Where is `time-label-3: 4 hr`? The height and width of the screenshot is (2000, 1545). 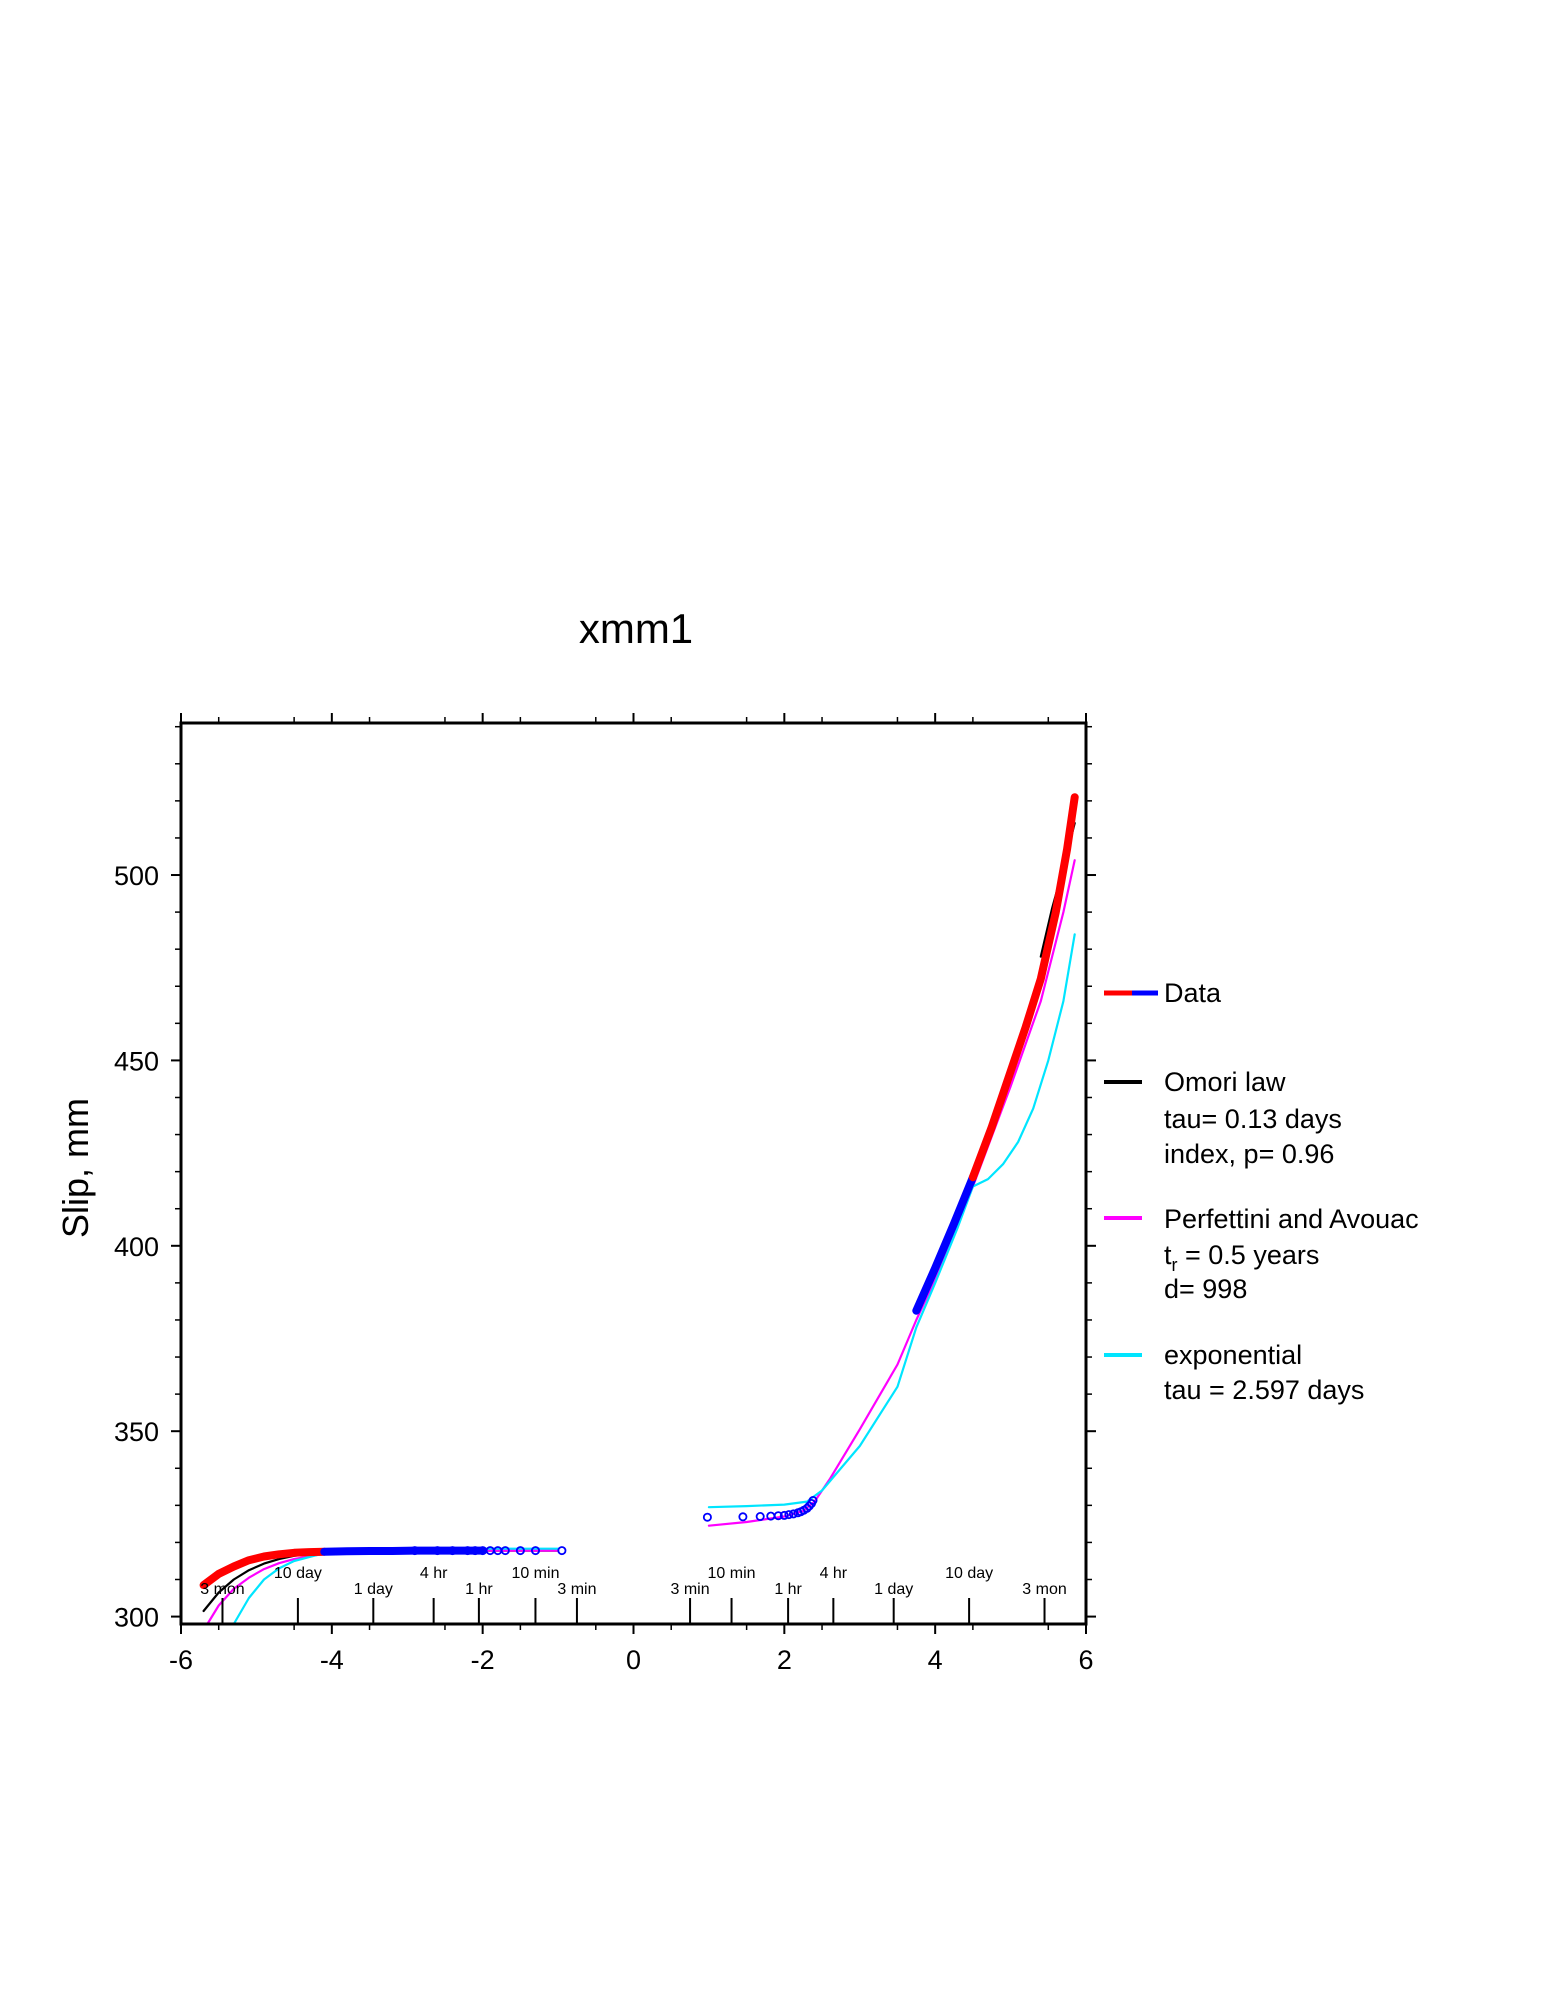 time-label-3: 4 hr is located at coordinates (434, 1573).